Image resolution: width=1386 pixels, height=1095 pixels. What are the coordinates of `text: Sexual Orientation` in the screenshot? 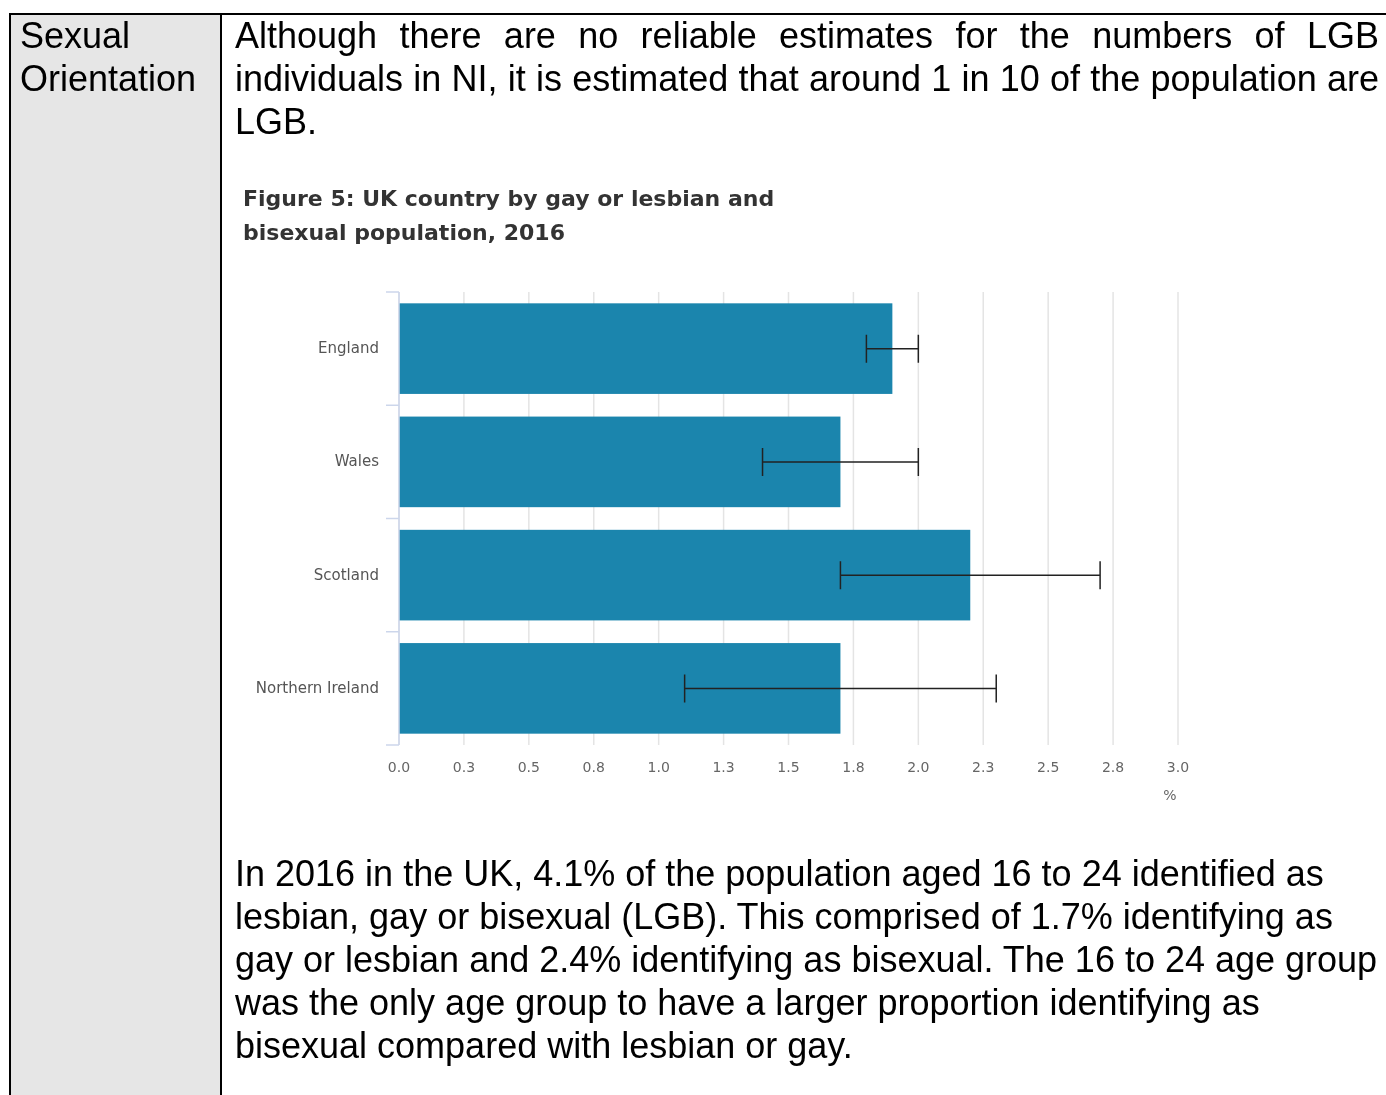 It's located at (109, 57).